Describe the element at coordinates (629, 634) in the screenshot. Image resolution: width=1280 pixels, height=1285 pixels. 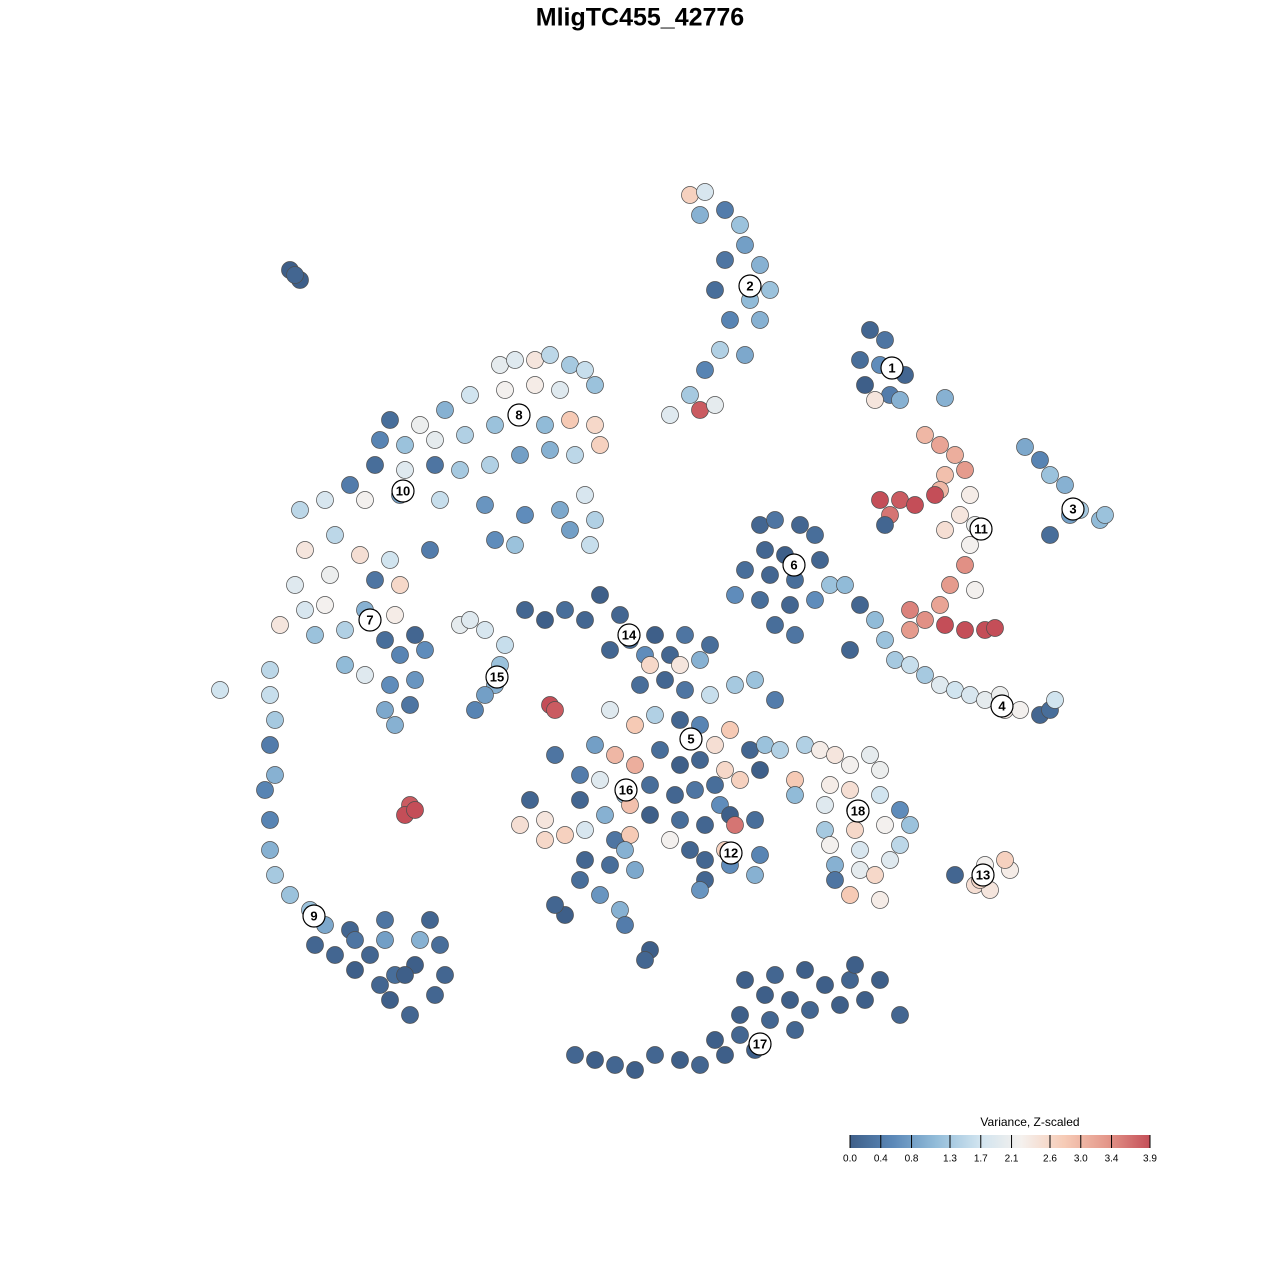
I see `cluster-label: 14` at that location.